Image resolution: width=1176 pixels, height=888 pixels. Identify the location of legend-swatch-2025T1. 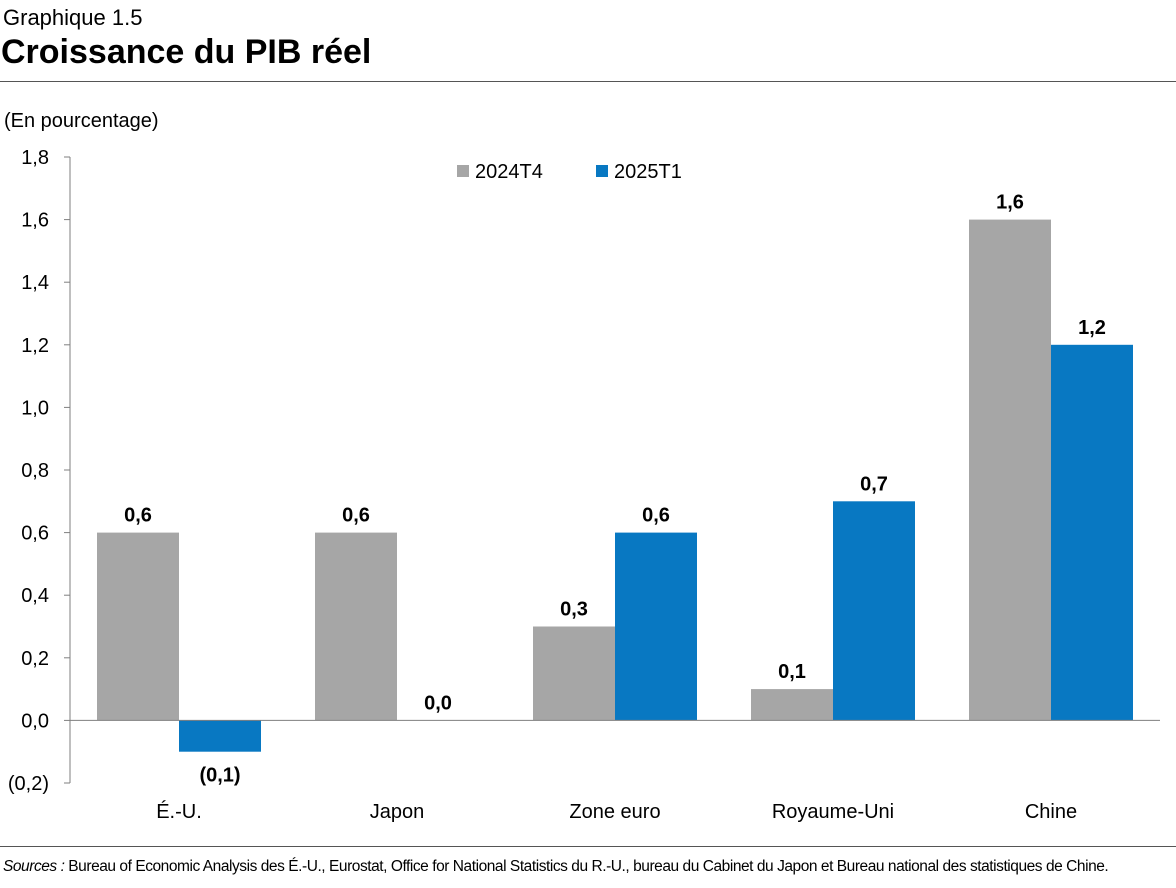
(602, 171).